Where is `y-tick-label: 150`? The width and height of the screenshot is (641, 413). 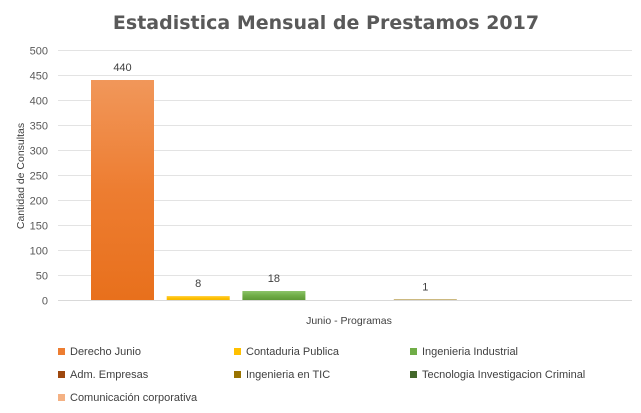 y-tick-label: 150 is located at coordinates (39, 227).